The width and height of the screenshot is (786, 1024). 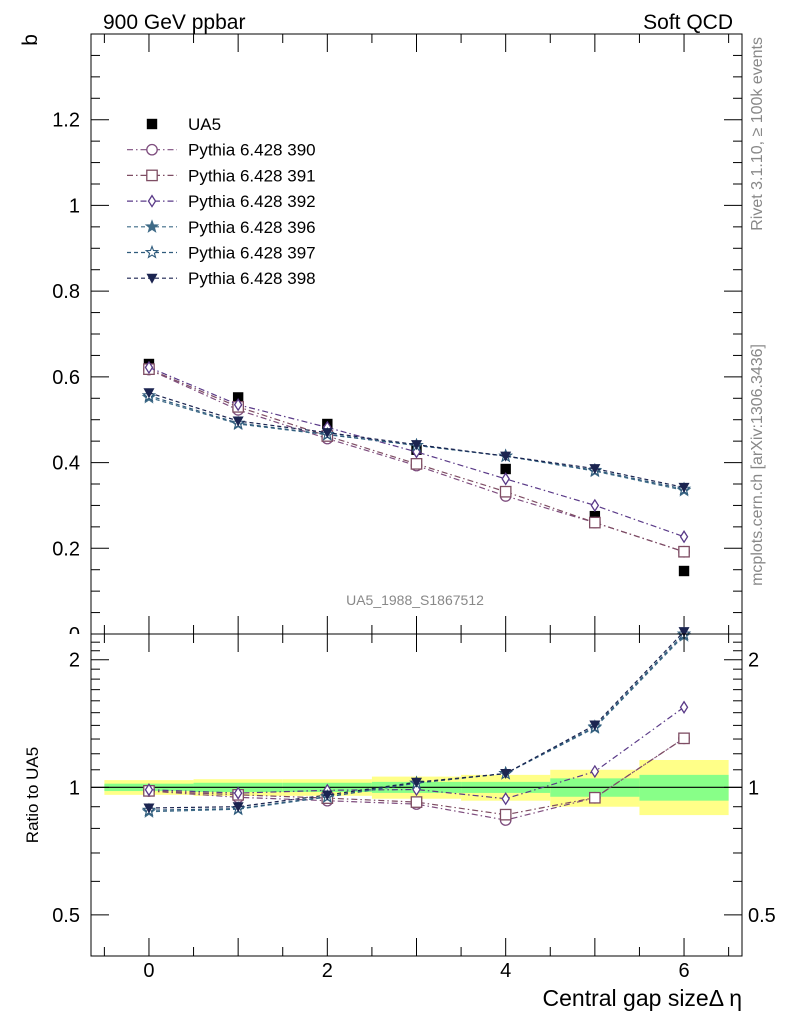 What do you see at coordinates (416, 971) in the screenshot?
I see `x-axis-tick-labels: 0 2 4 6` at bounding box center [416, 971].